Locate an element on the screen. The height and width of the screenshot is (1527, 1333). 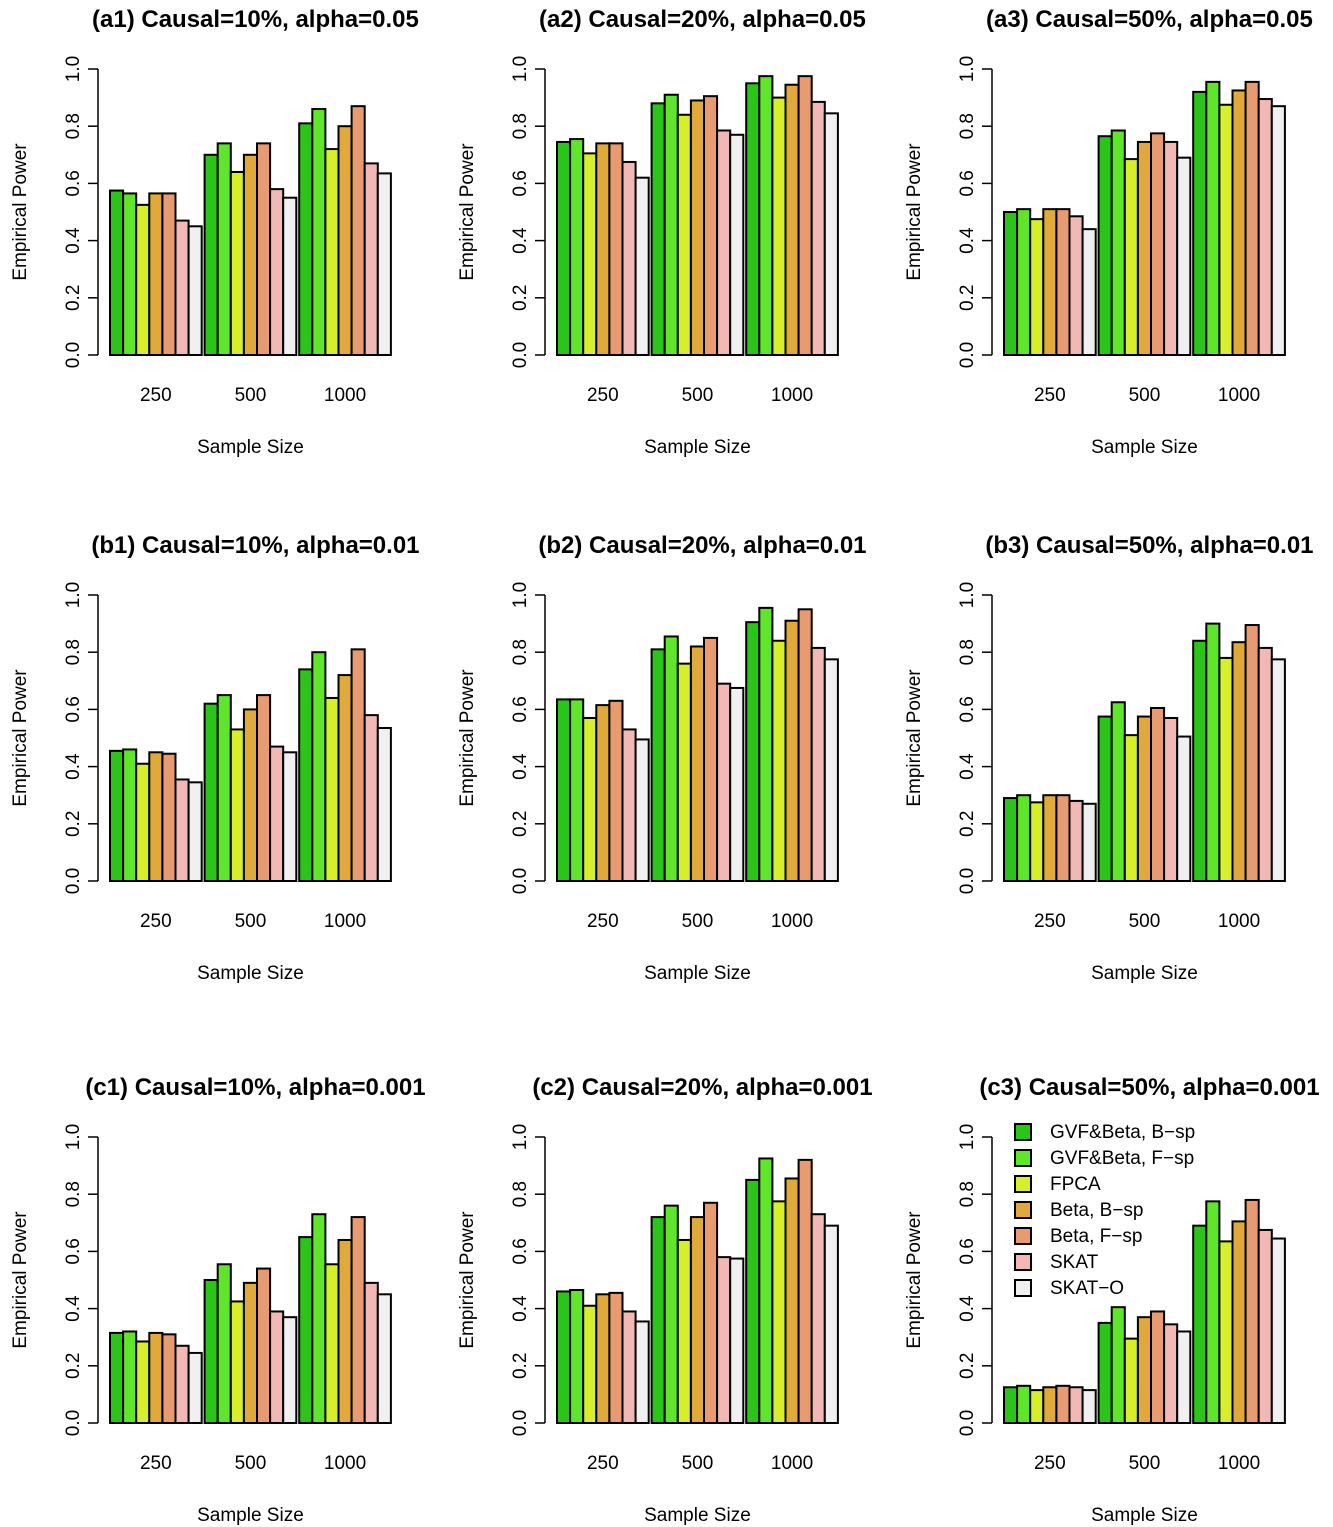
legend-label: Beta, F−sp is located at coordinates (1096, 1236).